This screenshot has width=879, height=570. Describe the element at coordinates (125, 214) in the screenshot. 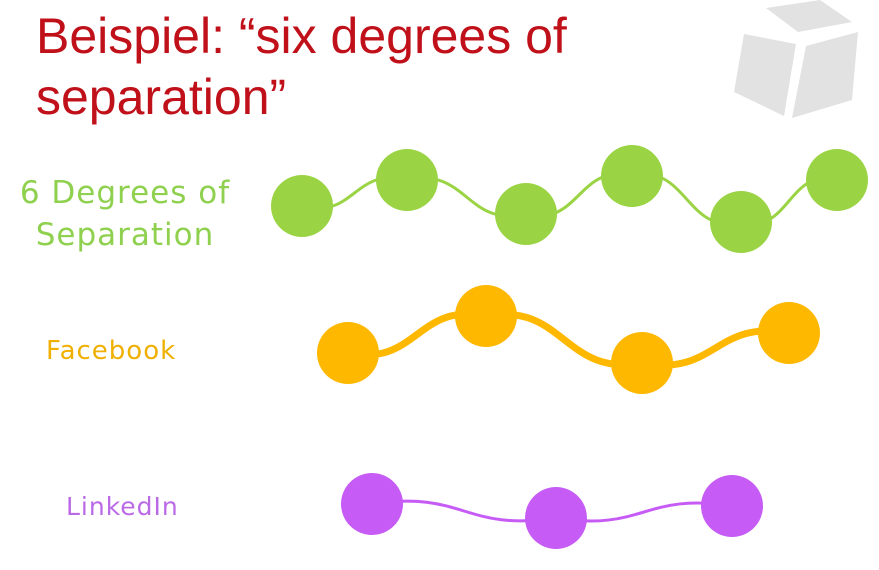

I see `row-label-six-degrees: 6 Degrees of Separation` at that location.